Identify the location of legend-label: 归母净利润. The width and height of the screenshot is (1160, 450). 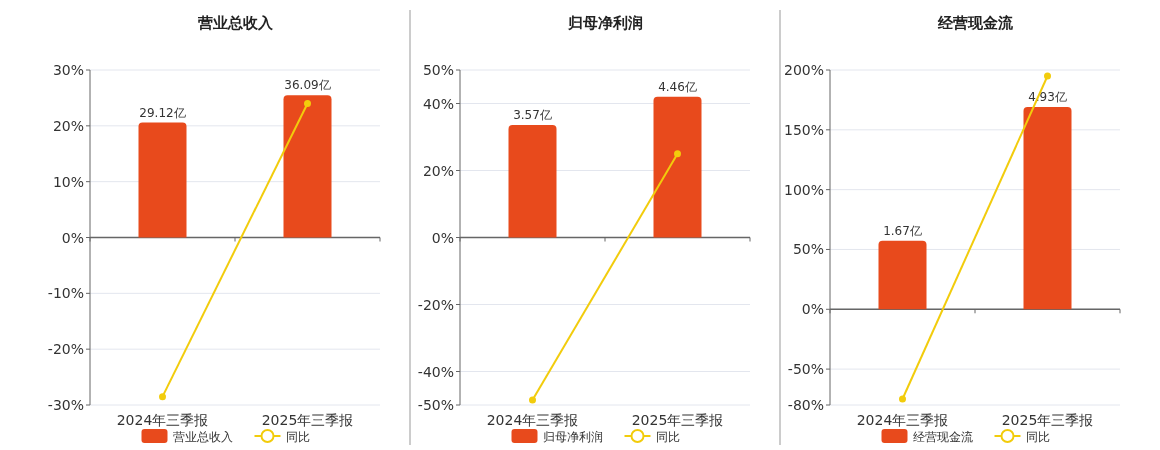
(572, 437).